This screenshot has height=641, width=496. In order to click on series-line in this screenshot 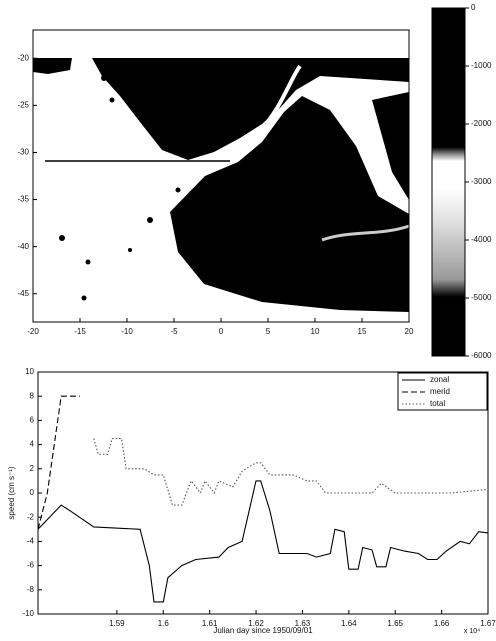, I will do `click(58, 462)`.